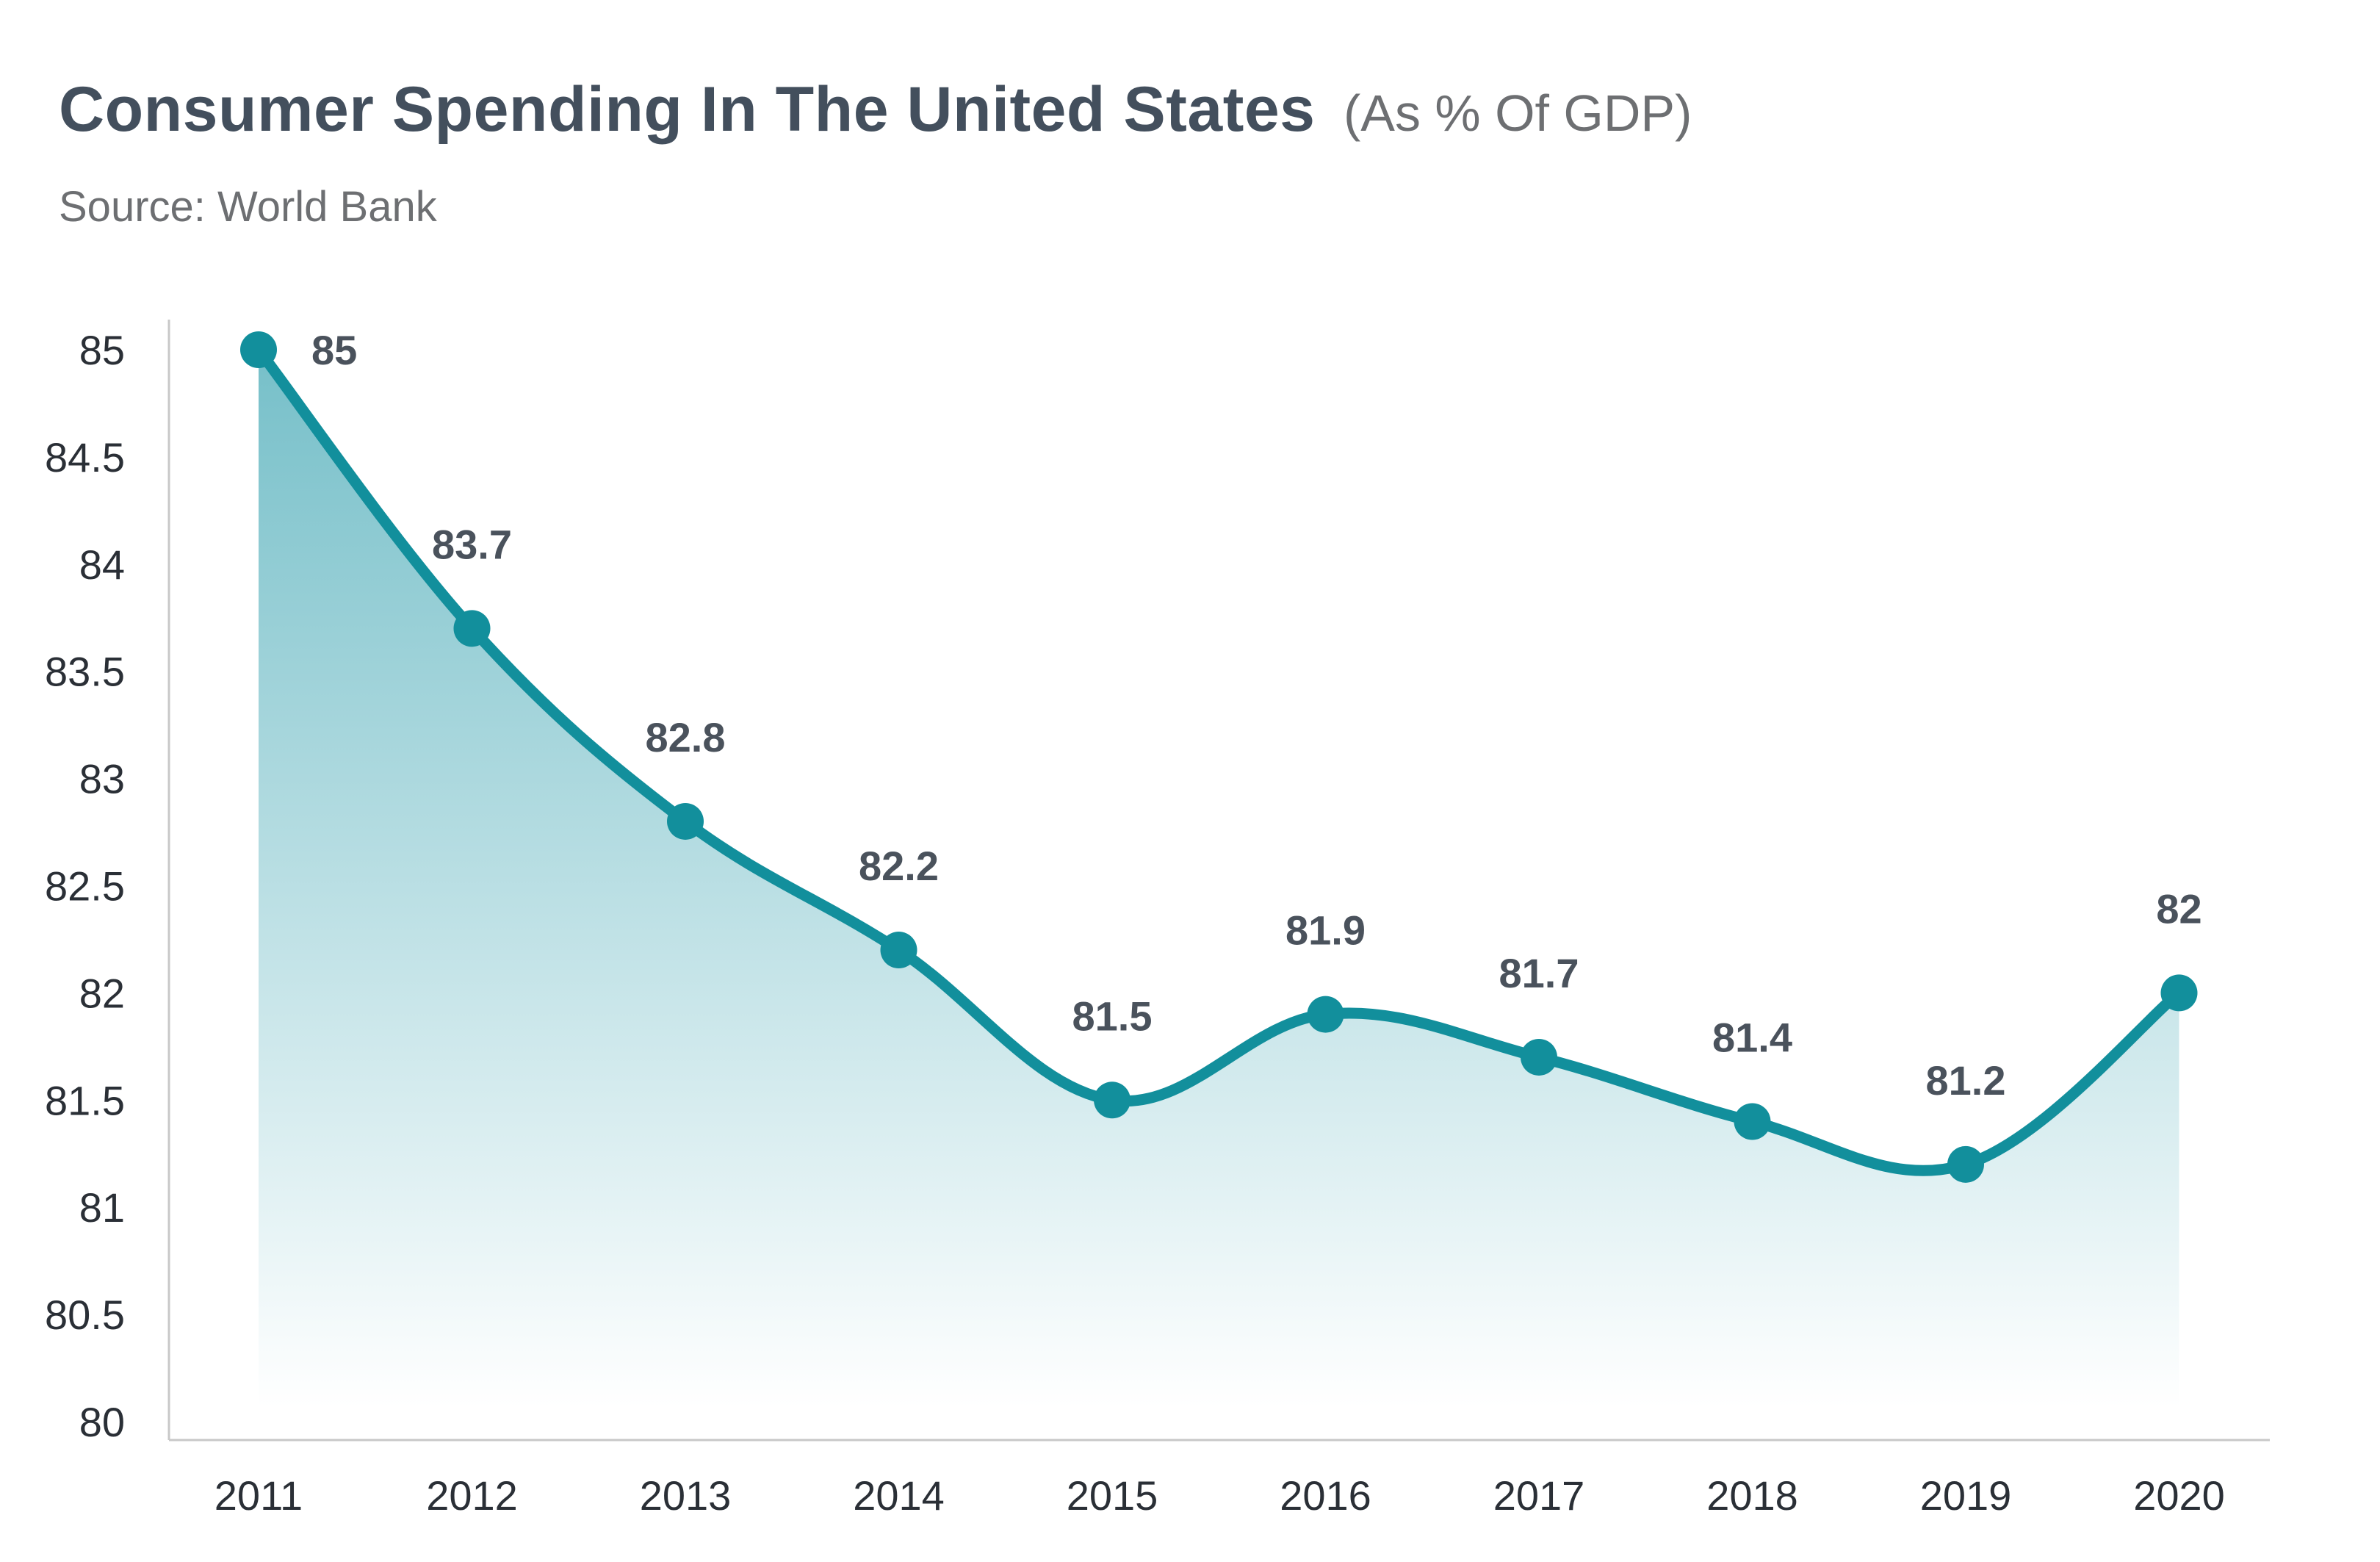 This screenshot has height=1562, width=2380. Describe the element at coordinates (85, 458) in the screenshot. I see `y-tick-label: 84.5` at that location.